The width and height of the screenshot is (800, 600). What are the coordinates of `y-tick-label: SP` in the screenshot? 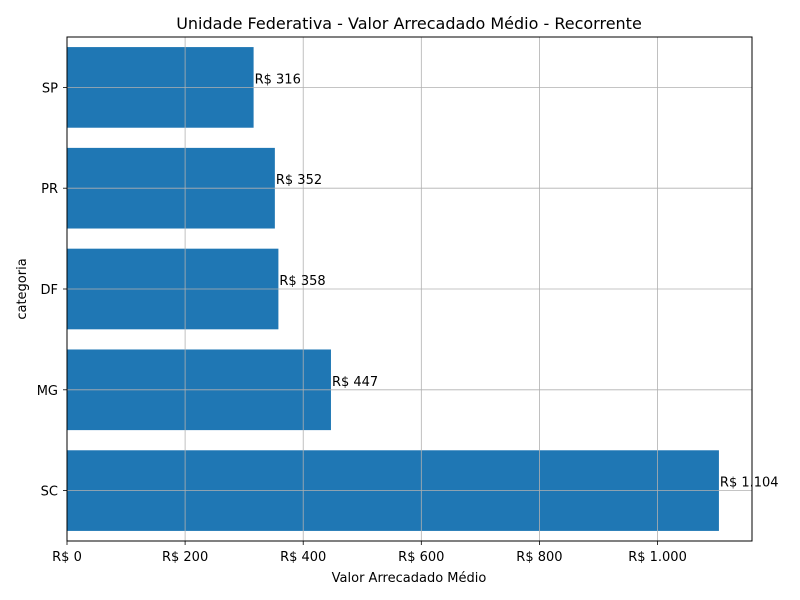 It's located at (50, 88).